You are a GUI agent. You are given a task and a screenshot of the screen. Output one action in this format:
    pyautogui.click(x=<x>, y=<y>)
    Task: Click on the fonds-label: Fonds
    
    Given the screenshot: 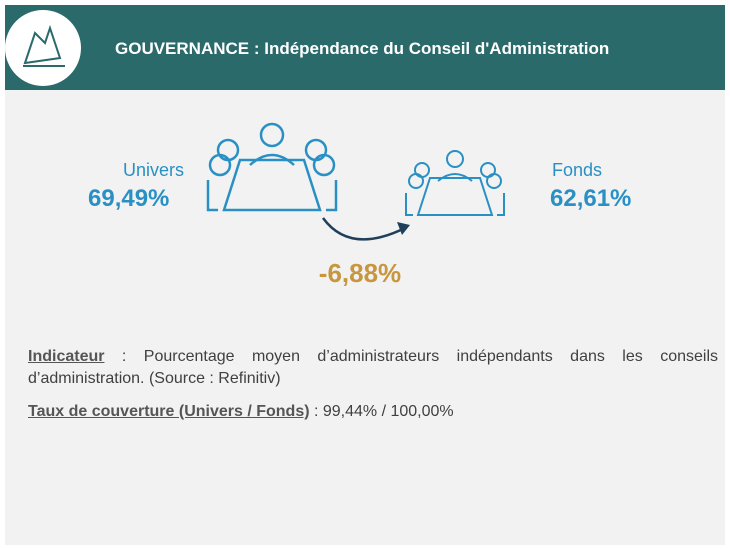 What is the action you would take?
    pyautogui.click(x=577, y=170)
    